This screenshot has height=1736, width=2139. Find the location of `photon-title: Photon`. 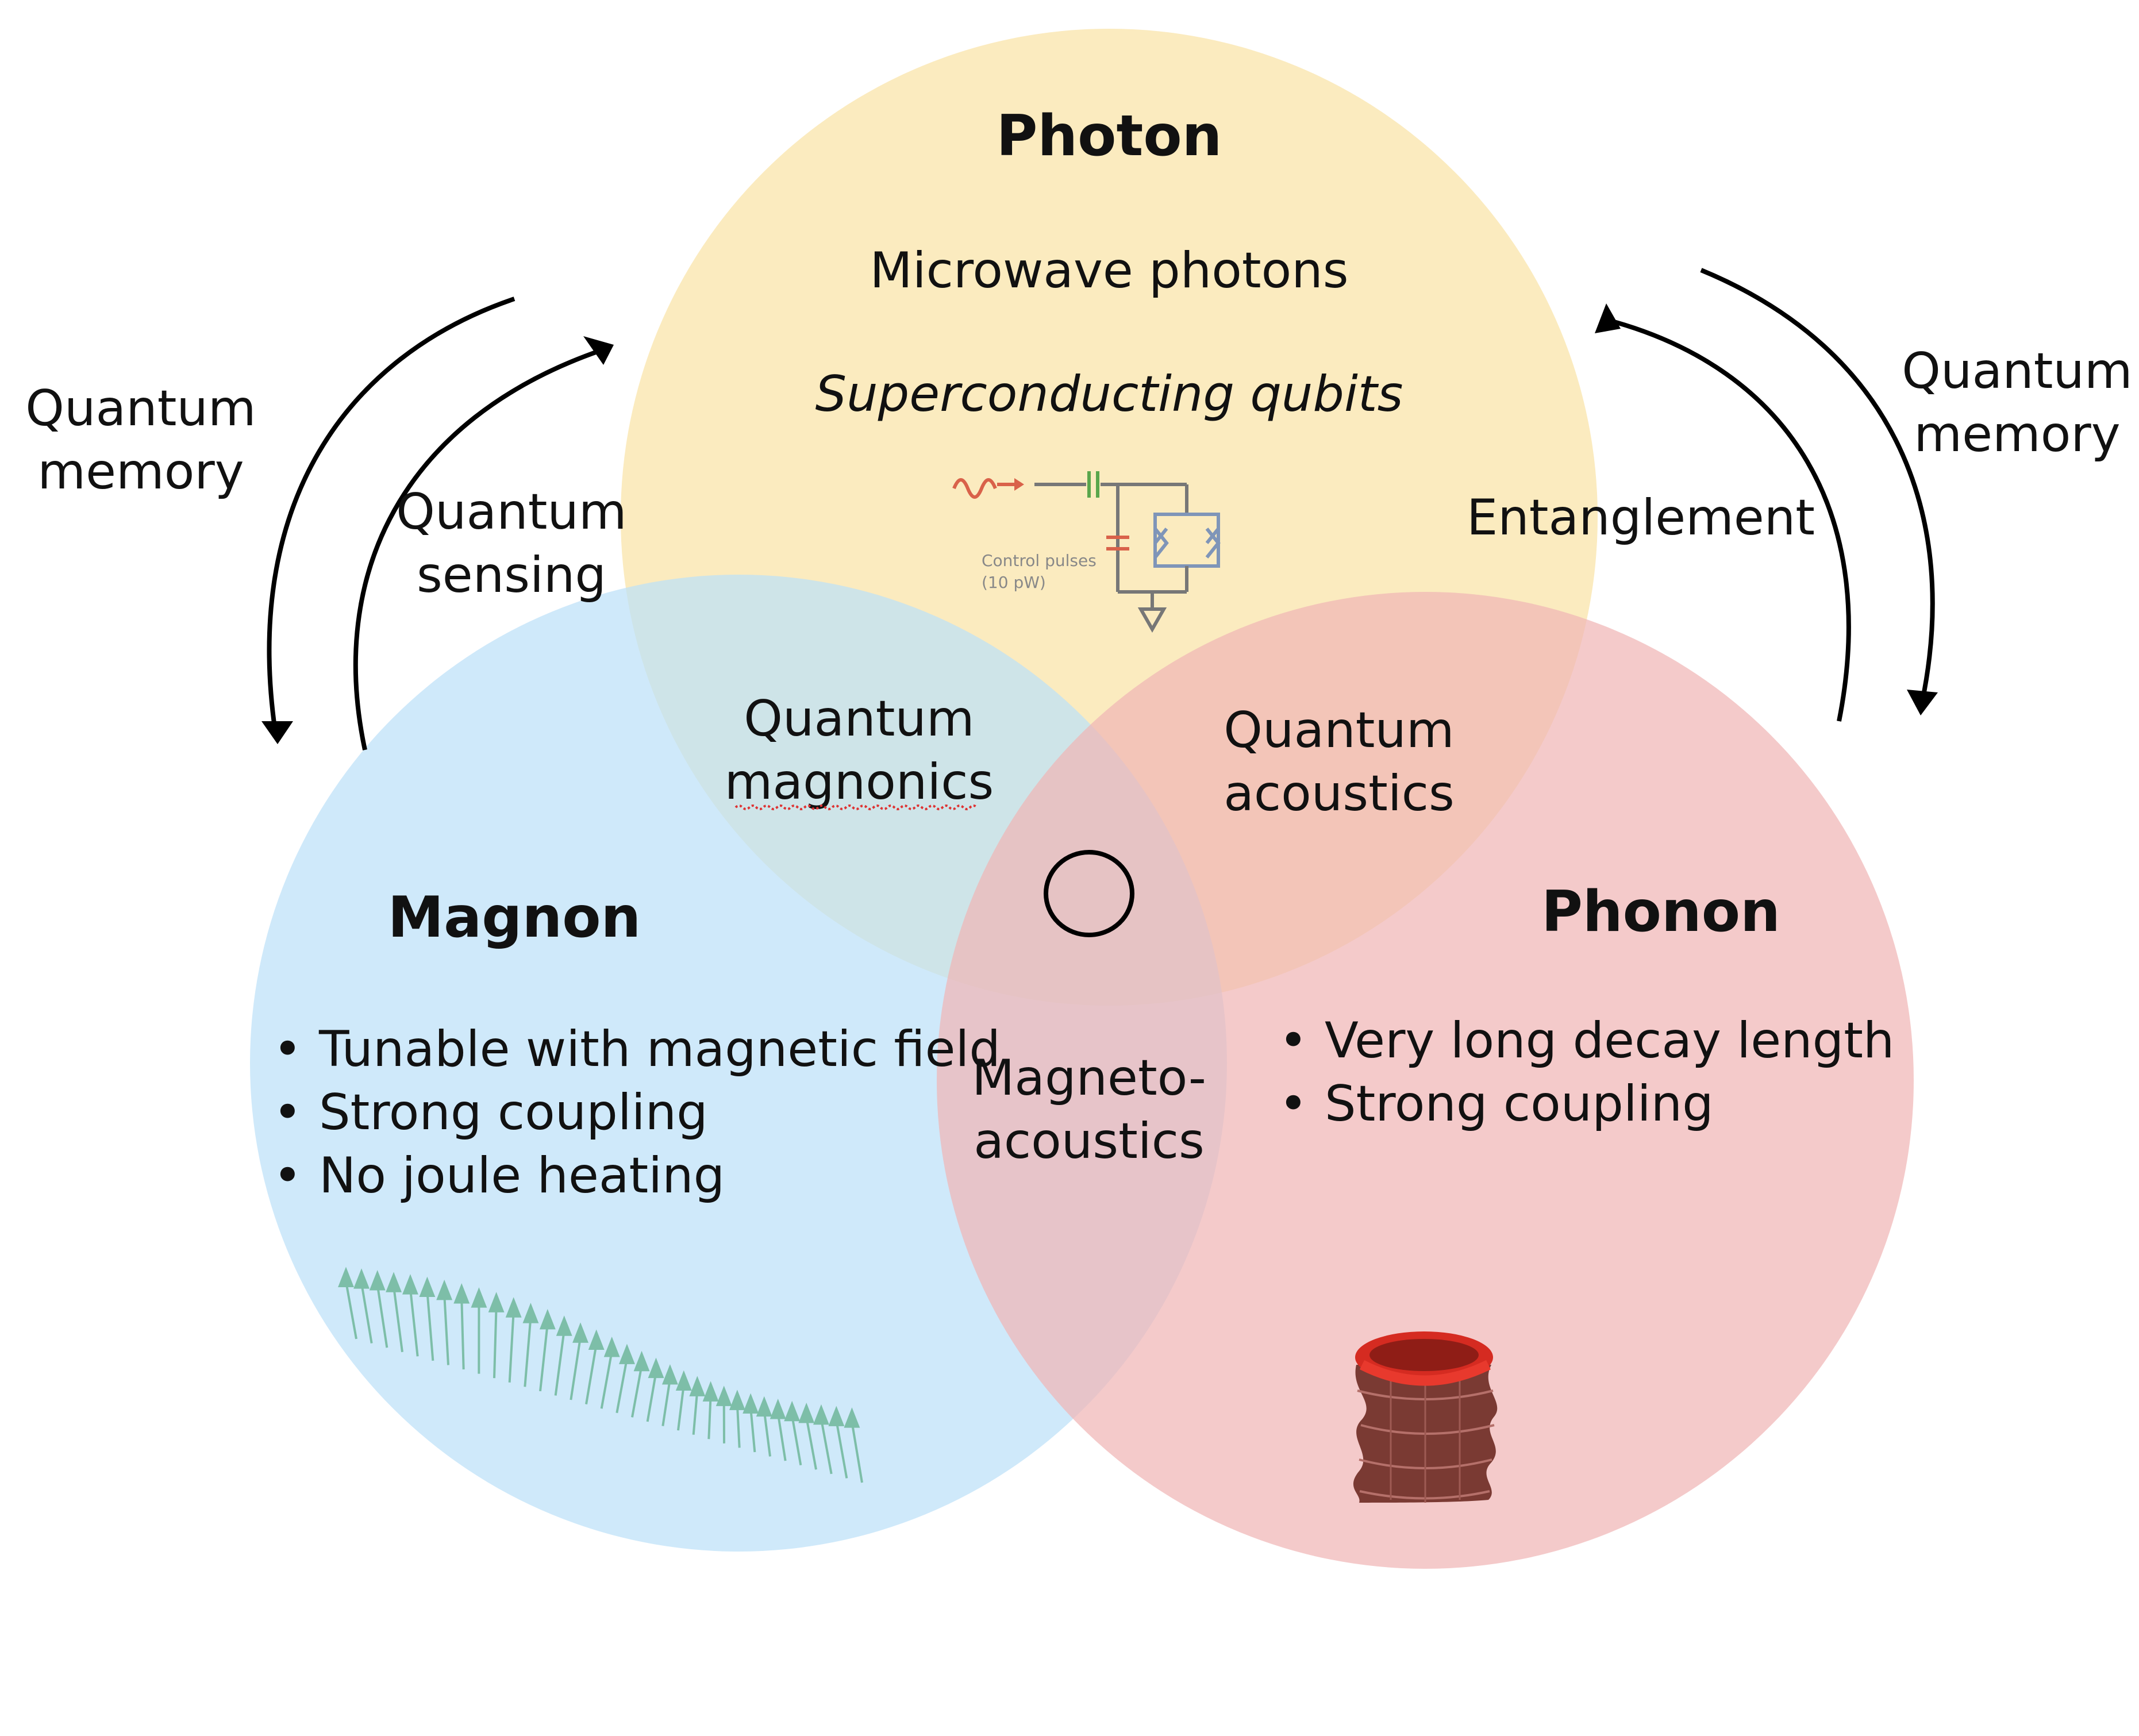

photon-title: Photon is located at coordinates (1109, 136).